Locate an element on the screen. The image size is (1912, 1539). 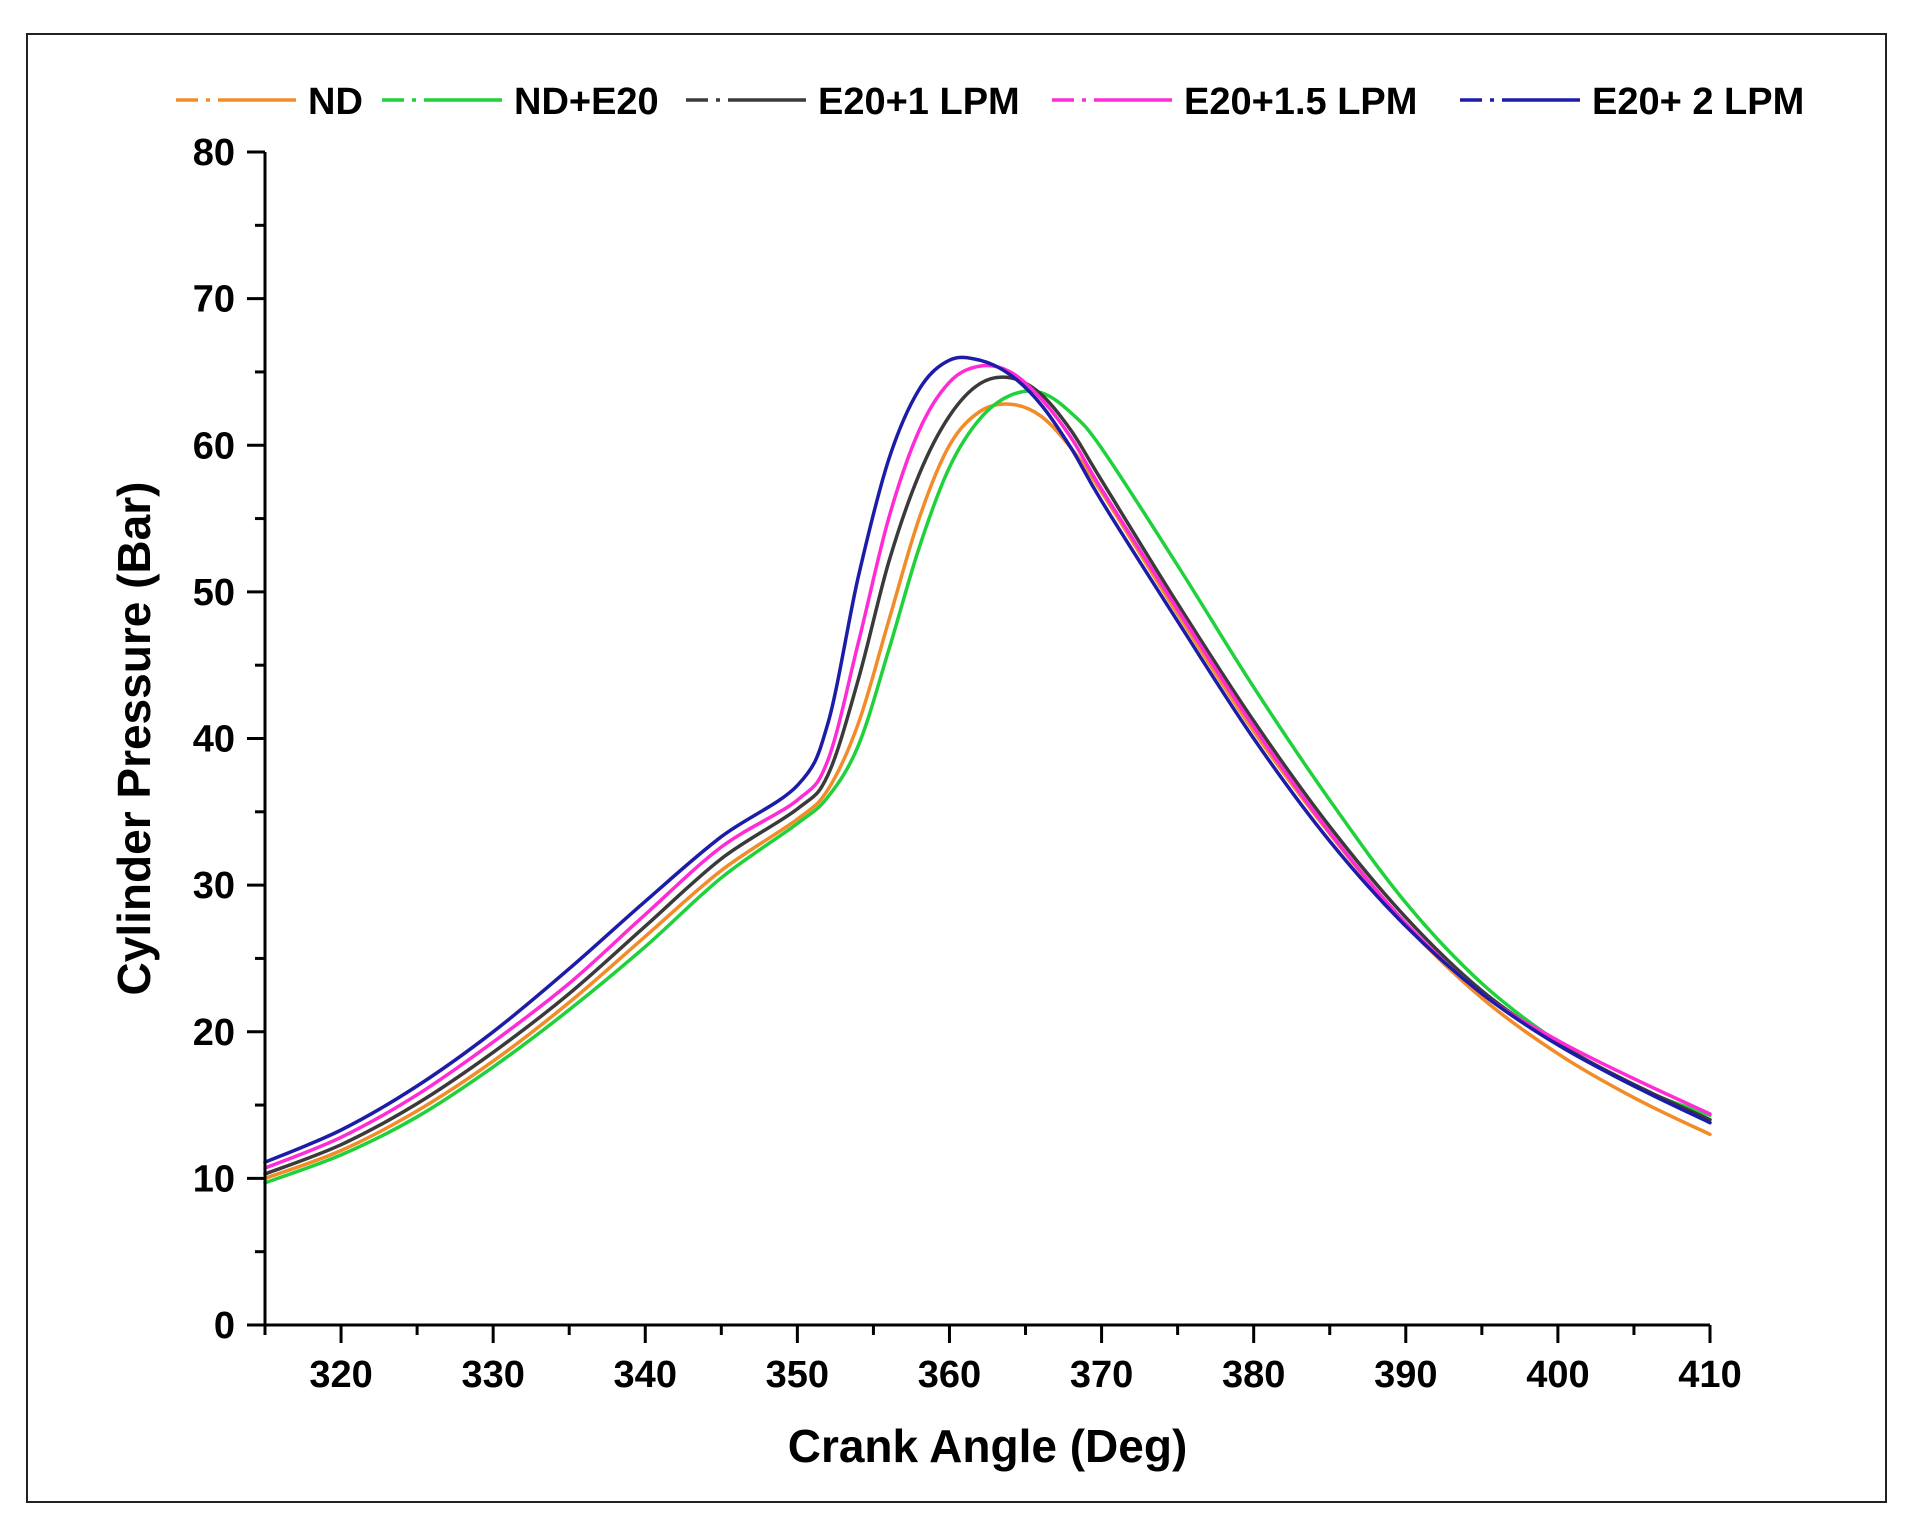
y-tick-label: 10 is located at coordinates (214, 1179).